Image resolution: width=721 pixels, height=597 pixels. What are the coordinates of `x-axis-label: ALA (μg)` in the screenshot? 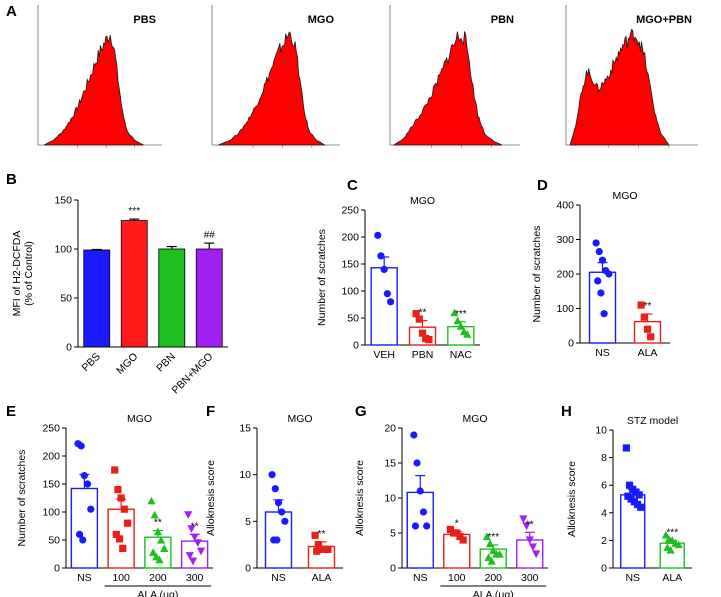 It's located at (493, 593).